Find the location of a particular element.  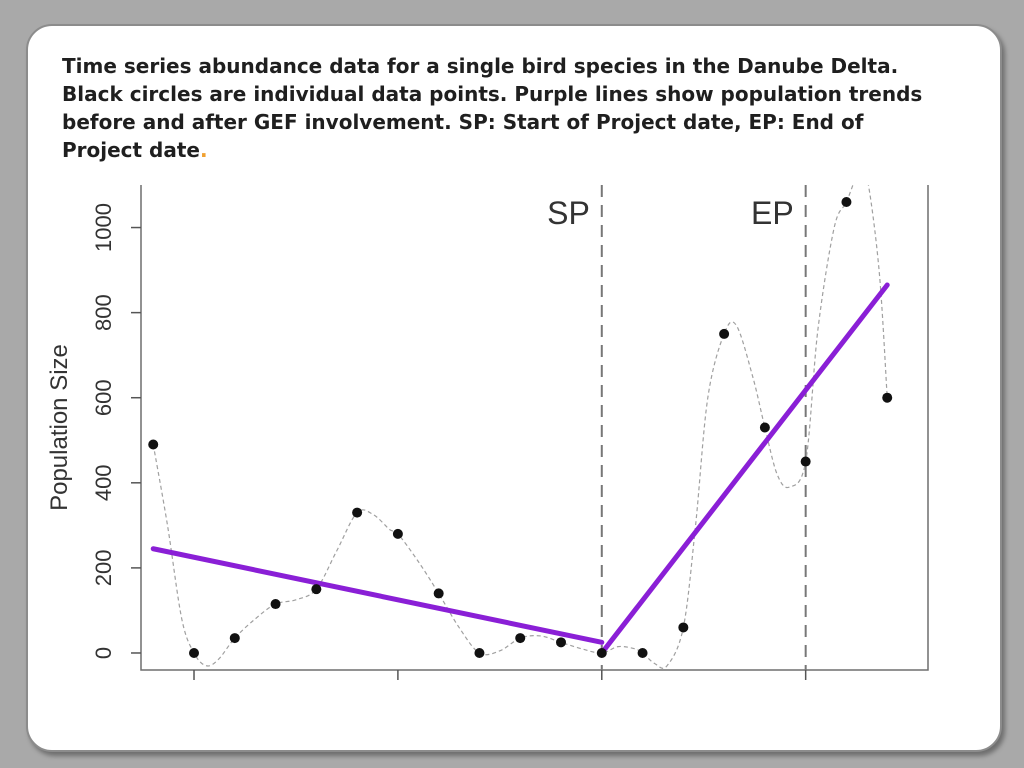

y-axis-label: Population Size is located at coordinates (59, 427).